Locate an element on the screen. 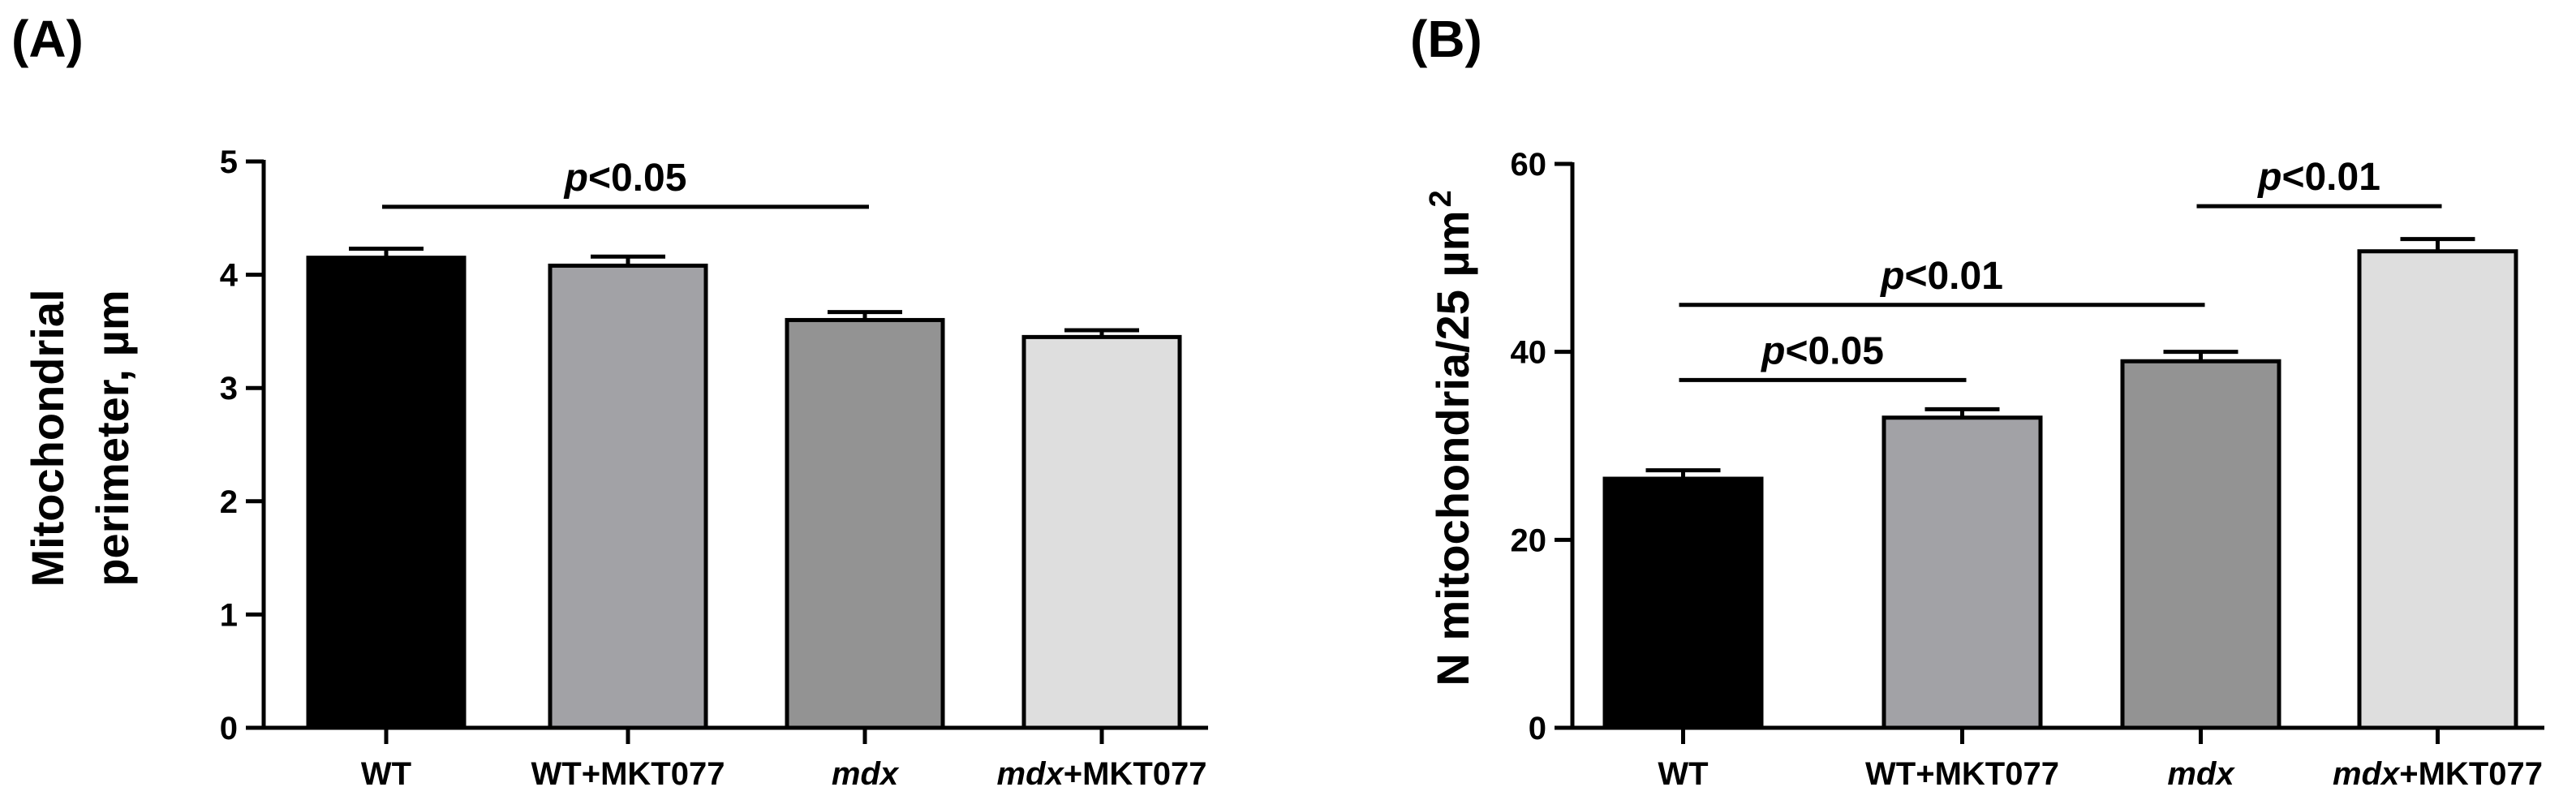  y-tick-label: 1 is located at coordinates (229, 615).